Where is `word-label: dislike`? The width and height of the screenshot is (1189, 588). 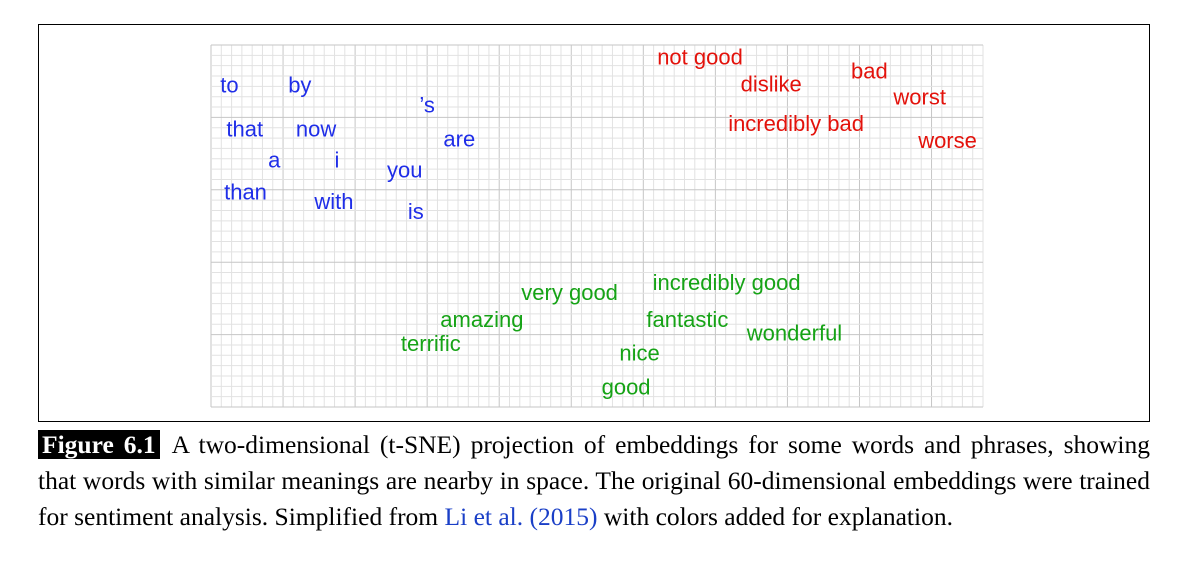
word-label: dislike is located at coordinates (771, 83).